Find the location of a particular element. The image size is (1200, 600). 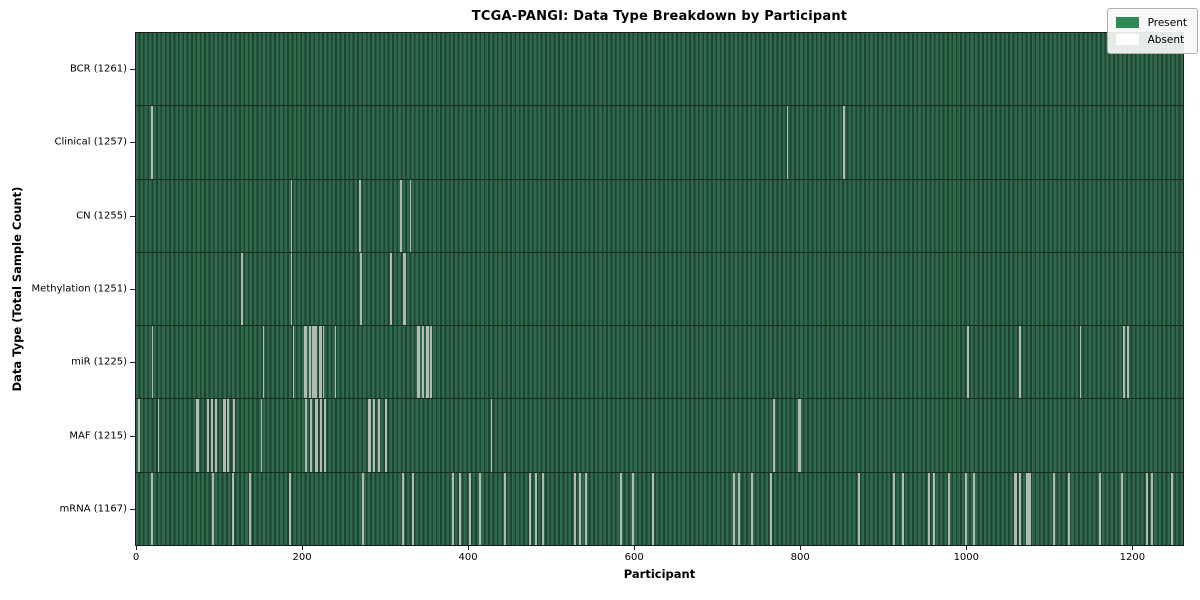

y-tick-label: MAF (1215) is located at coordinates (98, 436).